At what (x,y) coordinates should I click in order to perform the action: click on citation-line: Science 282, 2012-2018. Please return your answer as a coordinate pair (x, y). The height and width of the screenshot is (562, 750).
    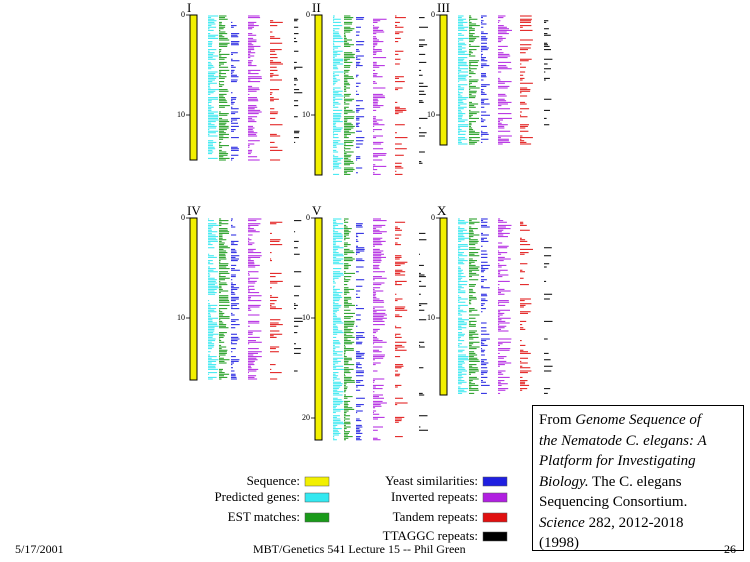
    Looking at the image, I should click on (638, 523).